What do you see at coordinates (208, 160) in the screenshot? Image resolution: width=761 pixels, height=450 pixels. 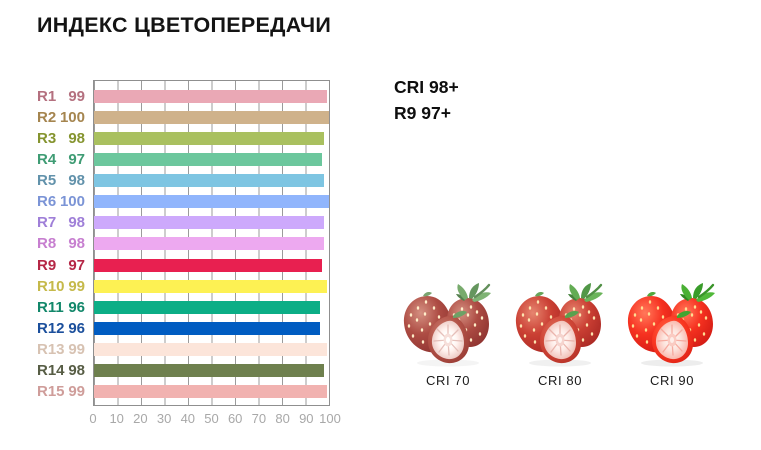 I see `bar-R4` at bounding box center [208, 160].